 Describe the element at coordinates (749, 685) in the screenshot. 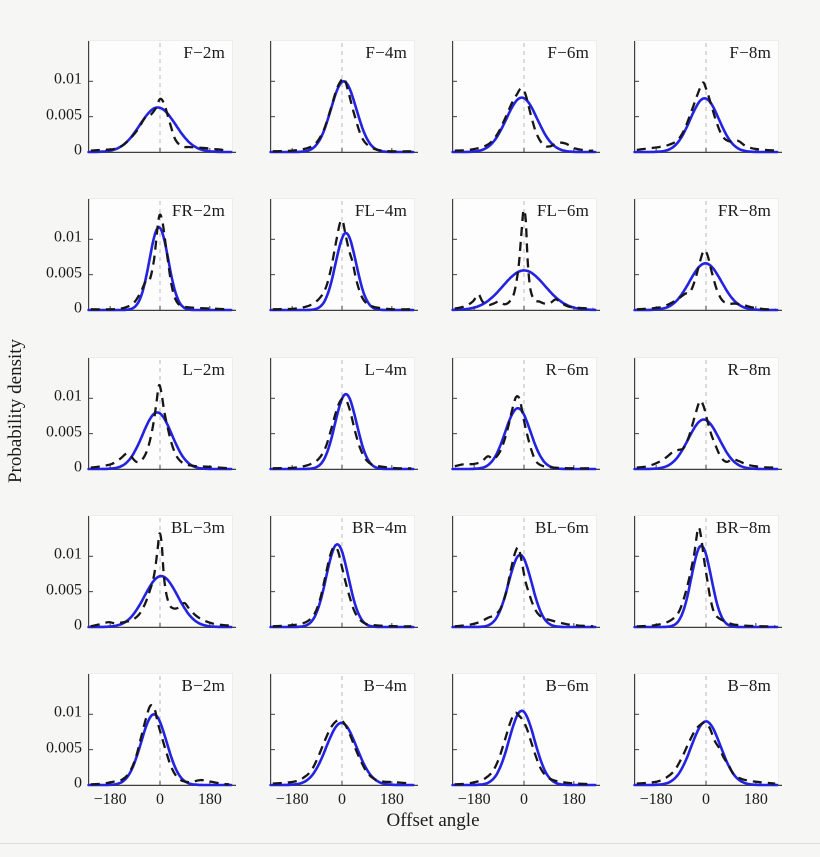

I see `panel-title: B−8m` at that location.